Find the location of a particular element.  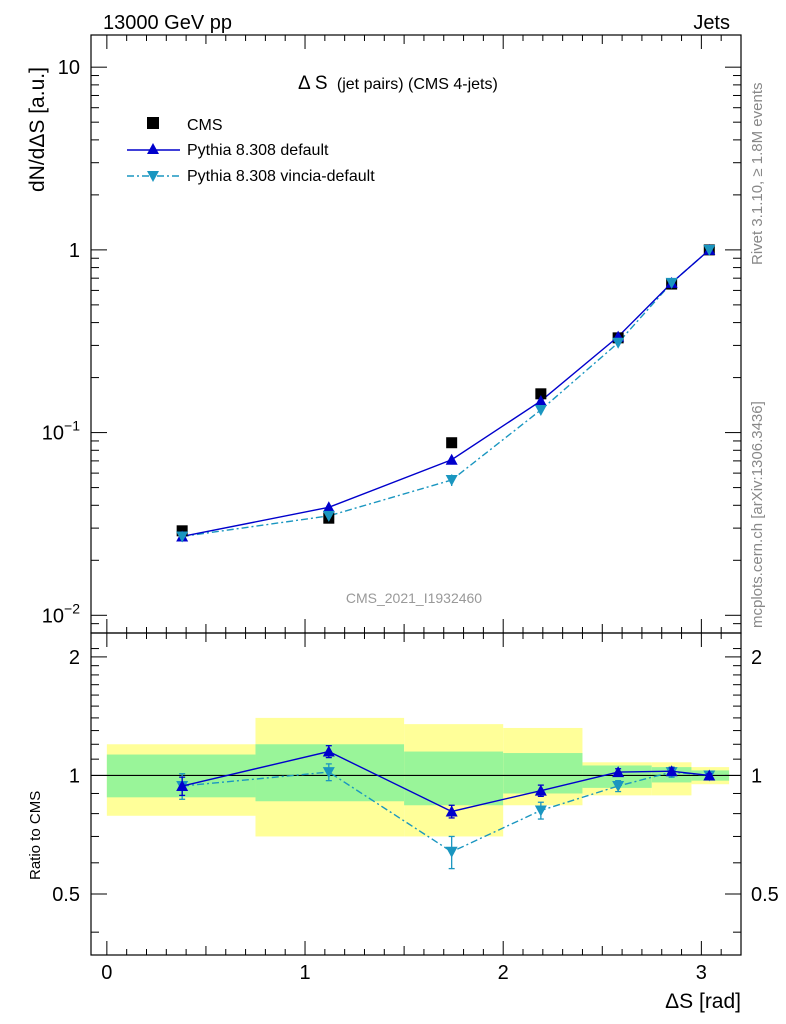

rivet-label: Rivet 3.1.10, ≥ 1.8M events is located at coordinates (757, 174).